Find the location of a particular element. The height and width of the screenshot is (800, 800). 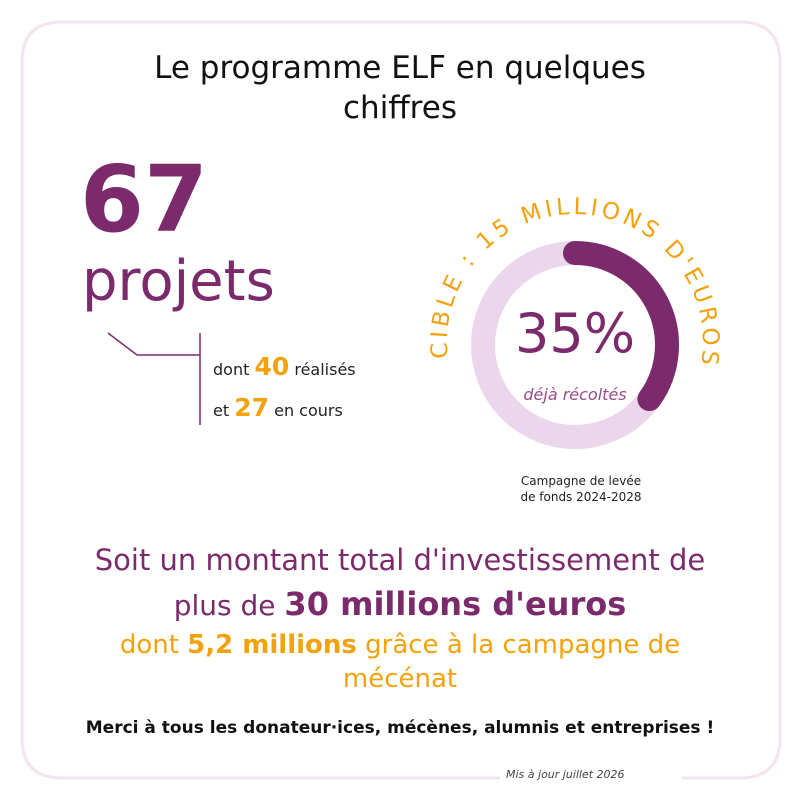

text: en cours is located at coordinates (308, 410).